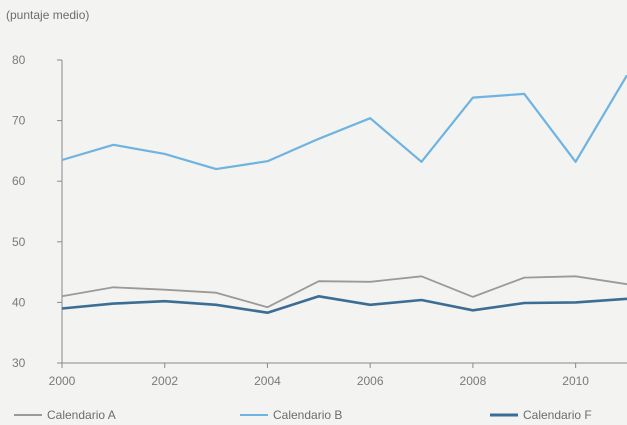 Image resolution: width=627 pixels, height=425 pixels. Describe the element at coordinates (19, 363) in the screenshot. I see `y-tick-label: 30` at that location.